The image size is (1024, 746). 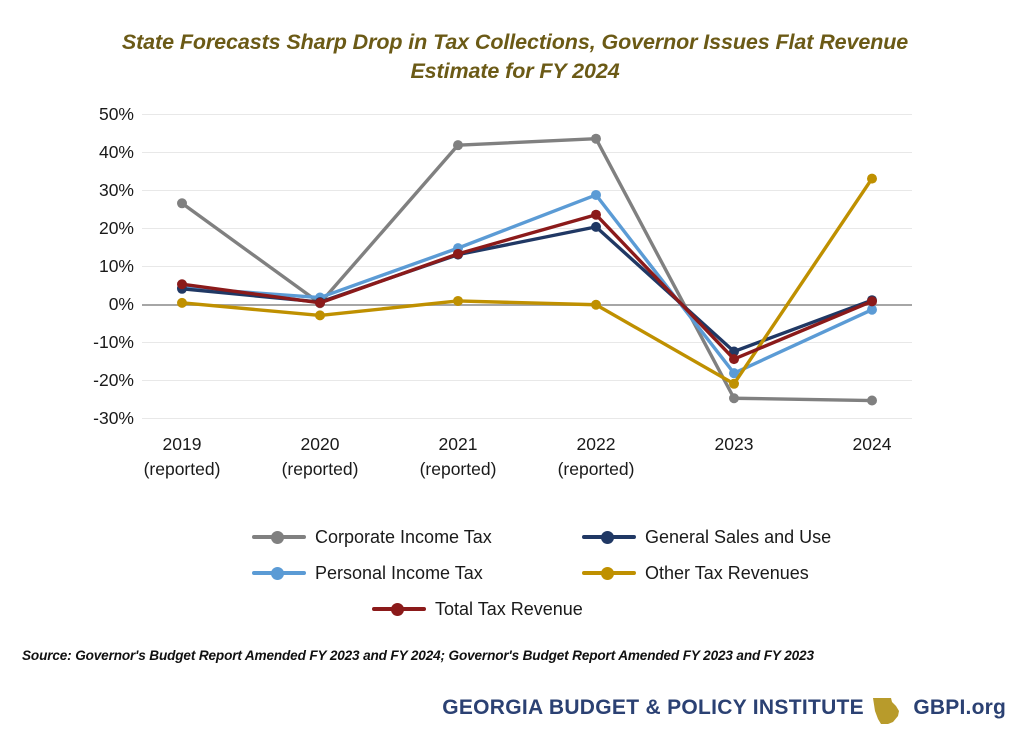 I want to click on georgia-state-shape-icon, so click(x=886, y=711).